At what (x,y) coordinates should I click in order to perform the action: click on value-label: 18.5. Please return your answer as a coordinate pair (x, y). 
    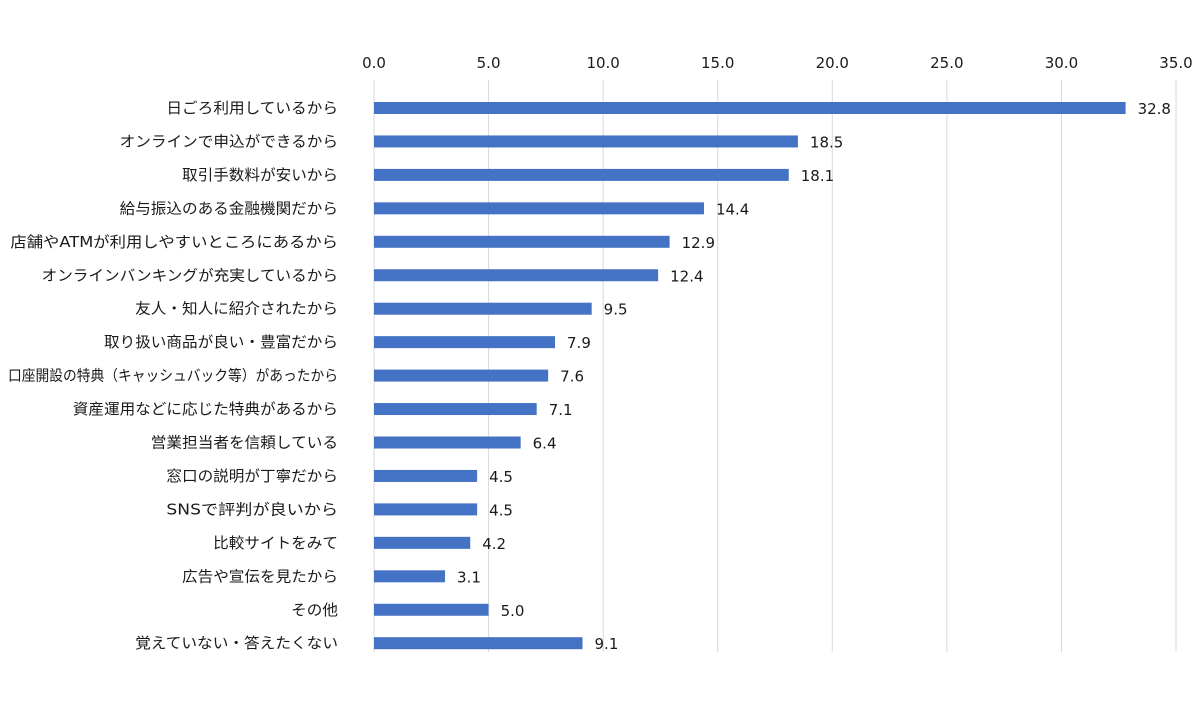
    Looking at the image, I should click on (826, 142).